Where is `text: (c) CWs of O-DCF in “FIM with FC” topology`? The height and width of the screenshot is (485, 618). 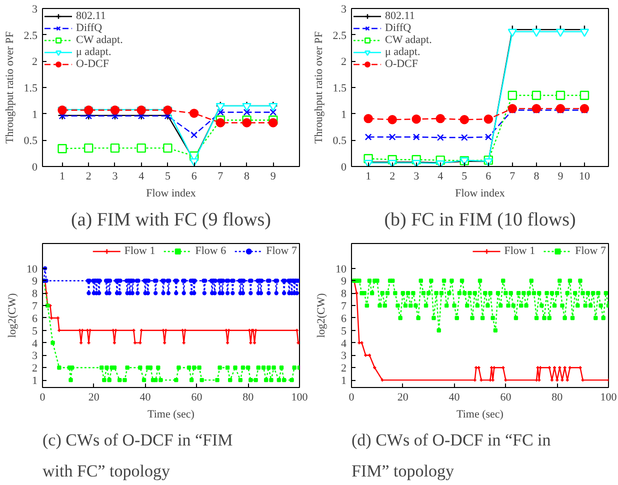
text: (c) CWs of O-DCF in “FIM with FC” topology is located at coordinates (137, 455).